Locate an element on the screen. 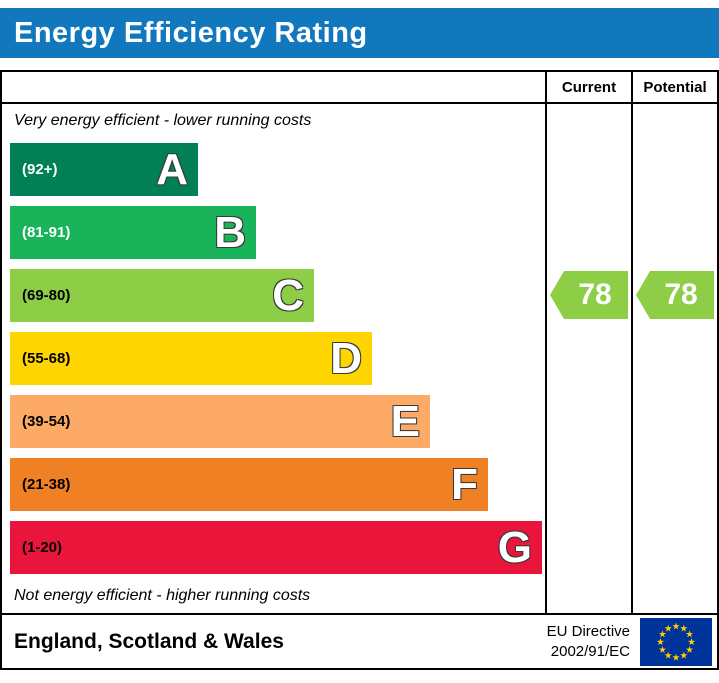 The image size is (719, 683). band-bar-a: (92+) A is located at coordinates (104, 169).